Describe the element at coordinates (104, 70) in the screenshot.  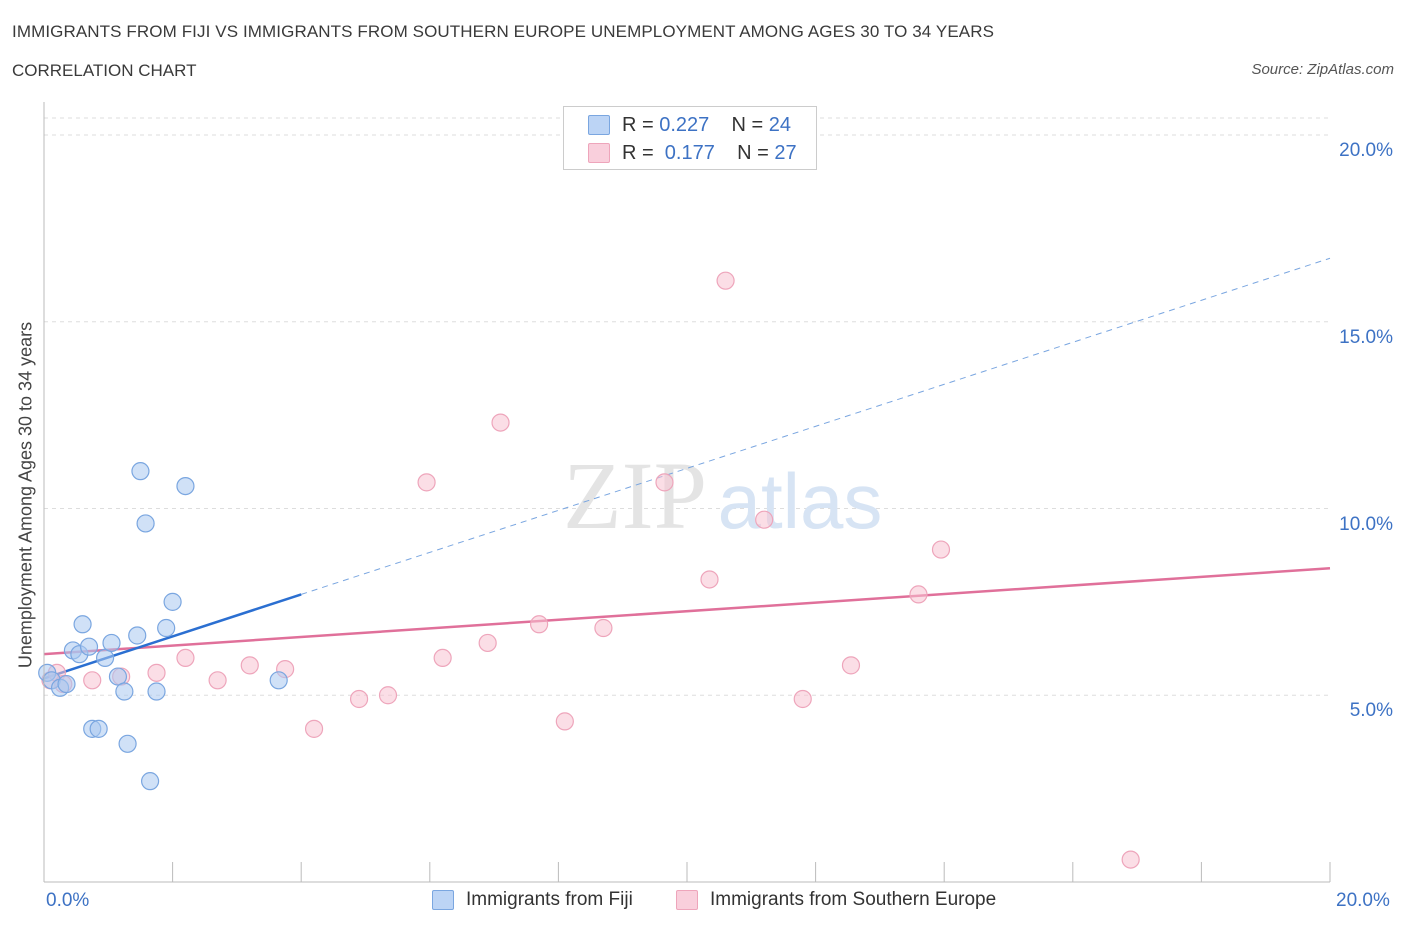
I see `chart-subtitle: CORRELATION CHART` at that location.